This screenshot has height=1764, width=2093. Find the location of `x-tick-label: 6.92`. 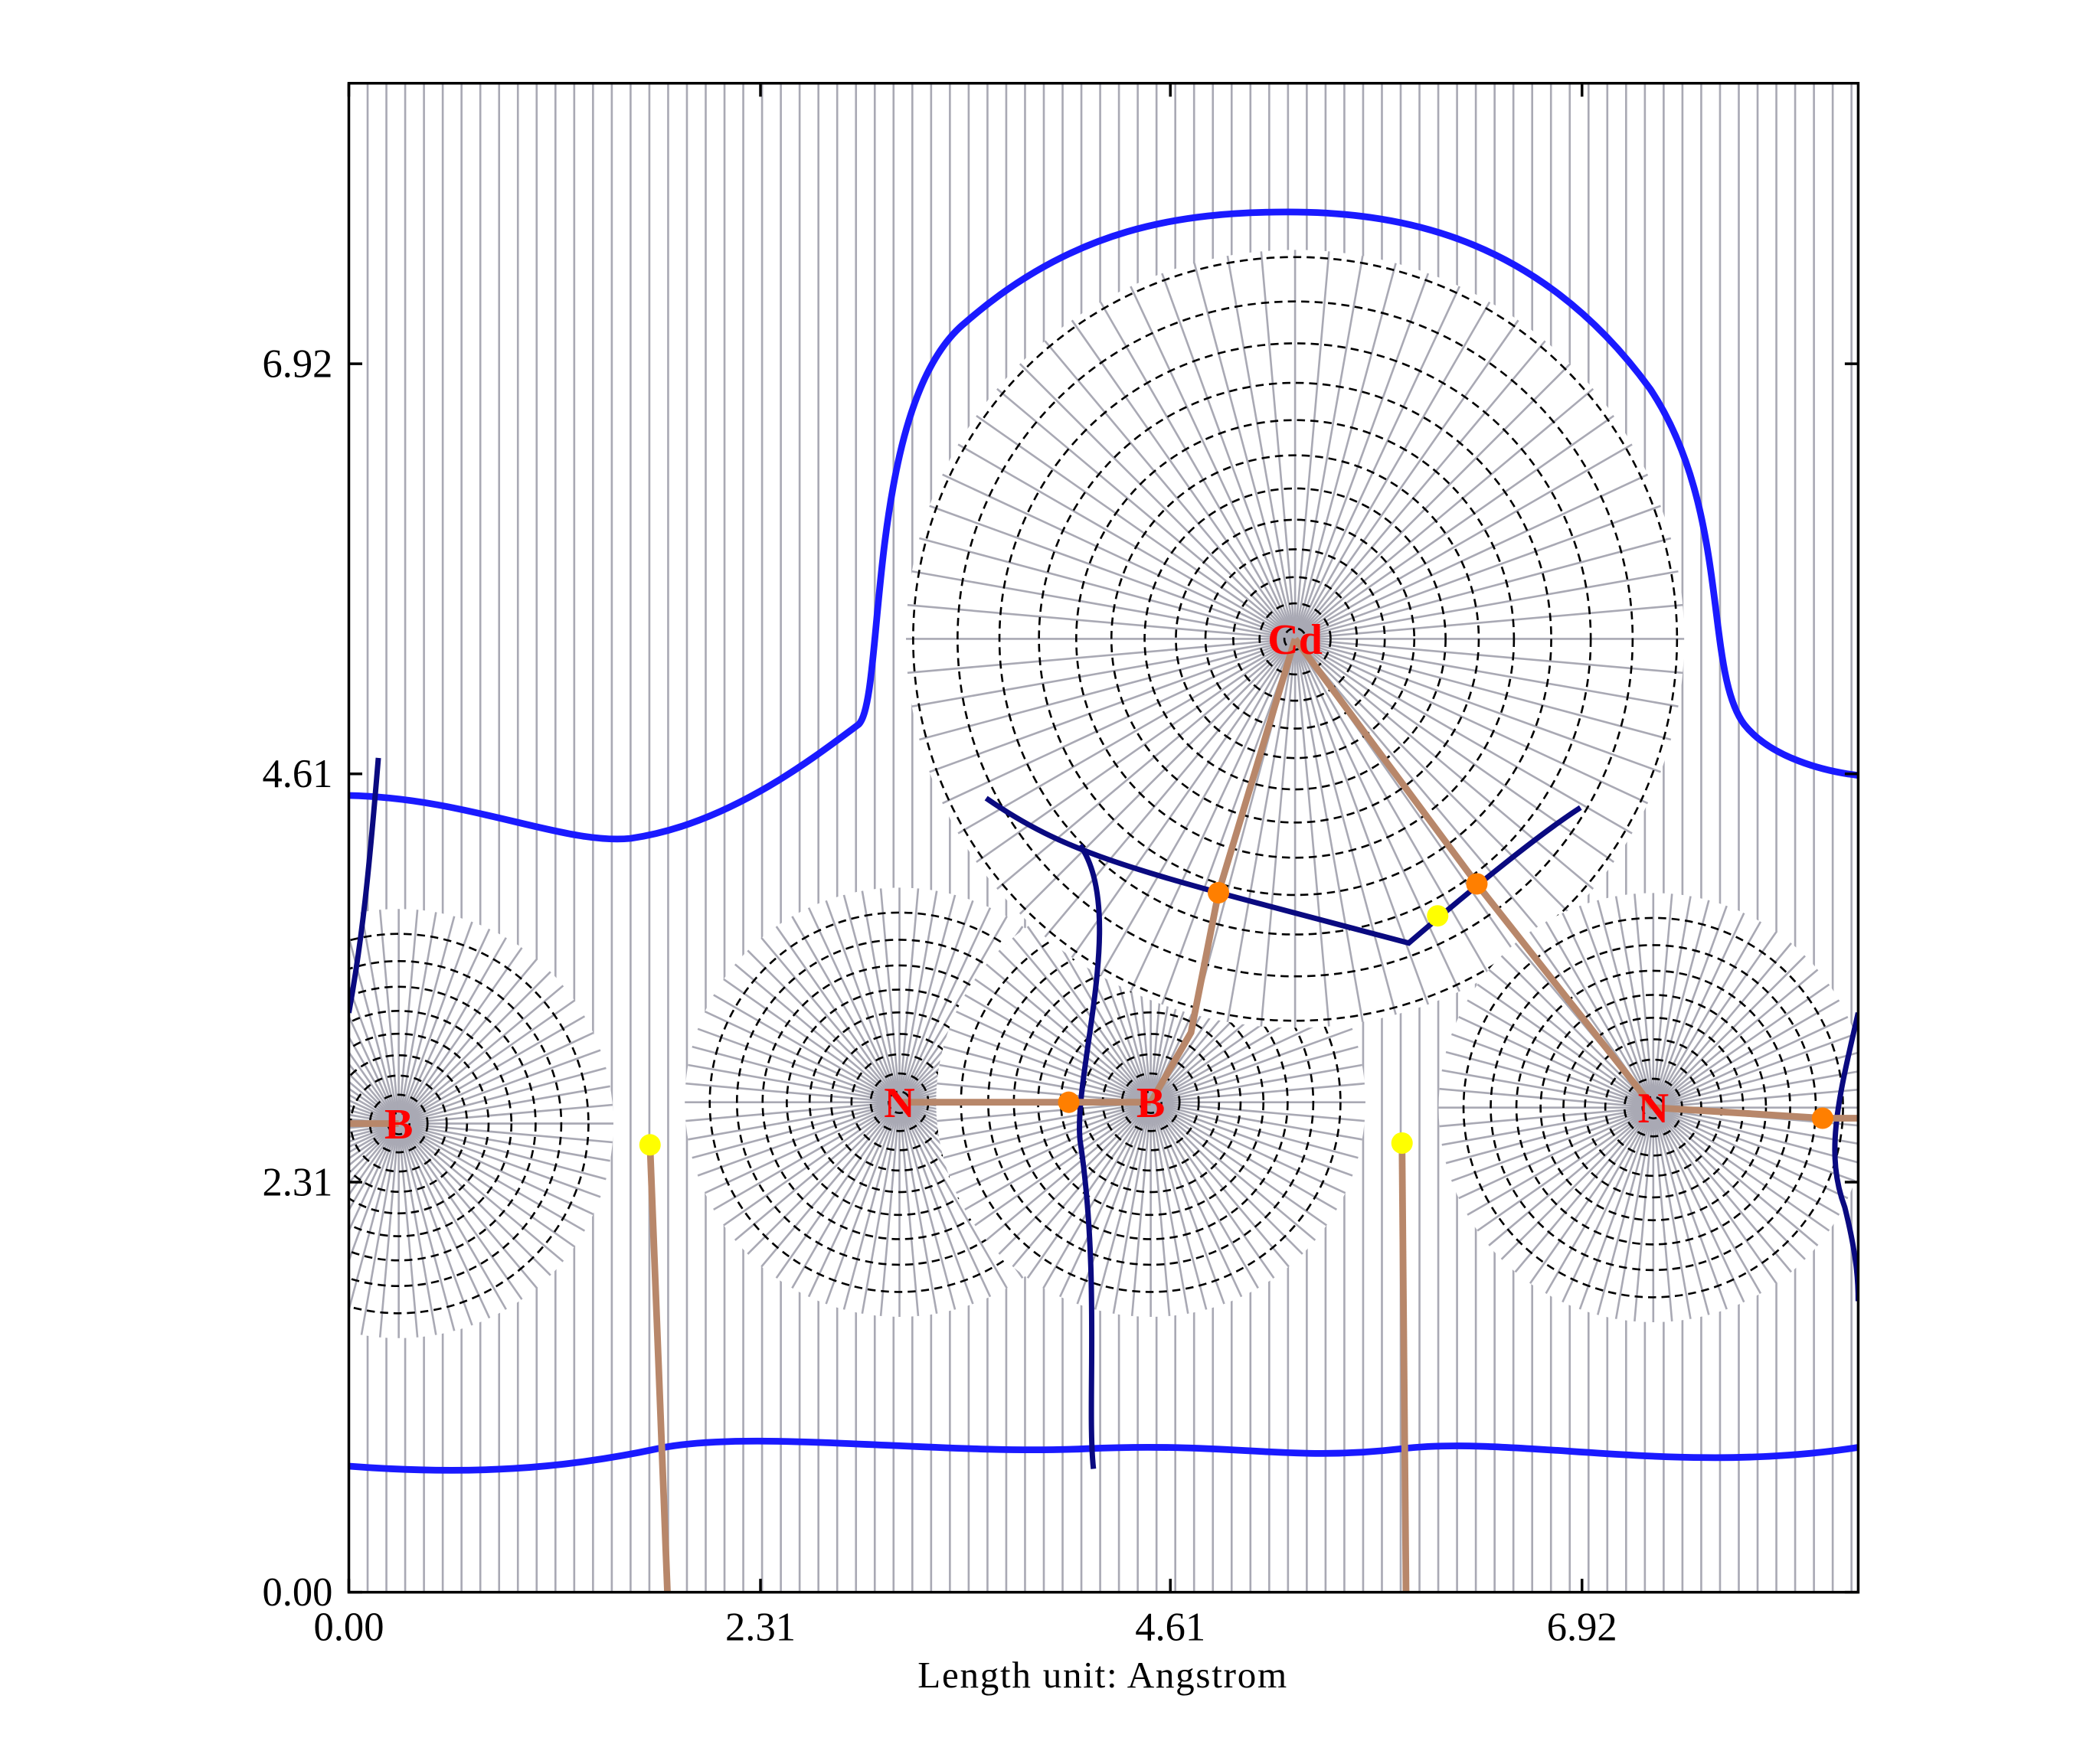

x-tick-label: 6.92 is located at coordinates (1582, 1628).